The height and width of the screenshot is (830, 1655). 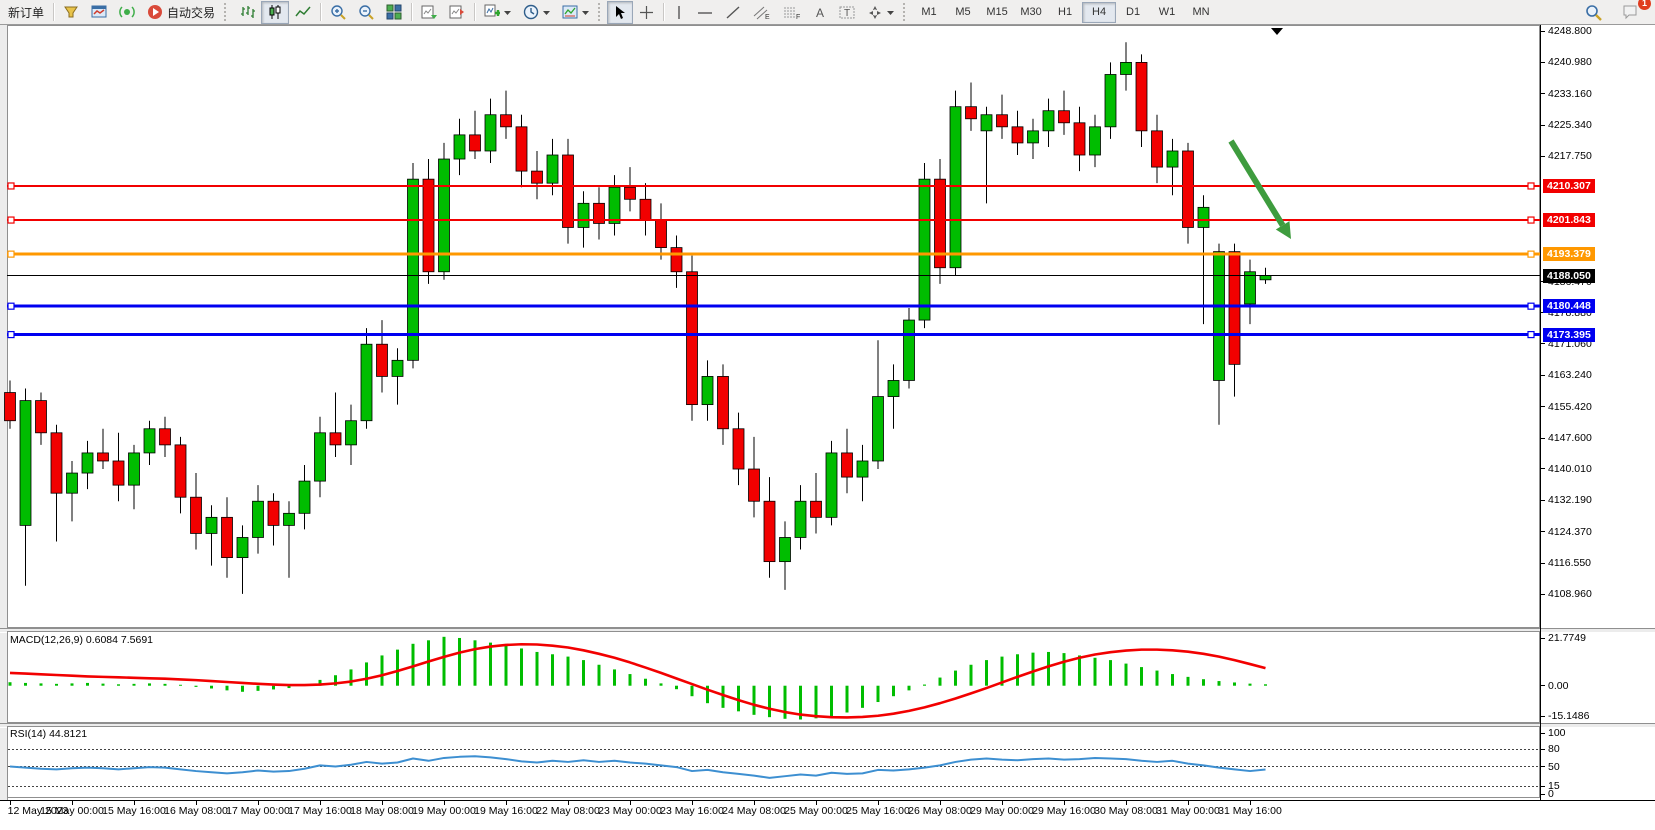 What do you see at coordinates (770, 762) in the screenshot?
I see `rsi-pane` at bounding box center [770, 762].